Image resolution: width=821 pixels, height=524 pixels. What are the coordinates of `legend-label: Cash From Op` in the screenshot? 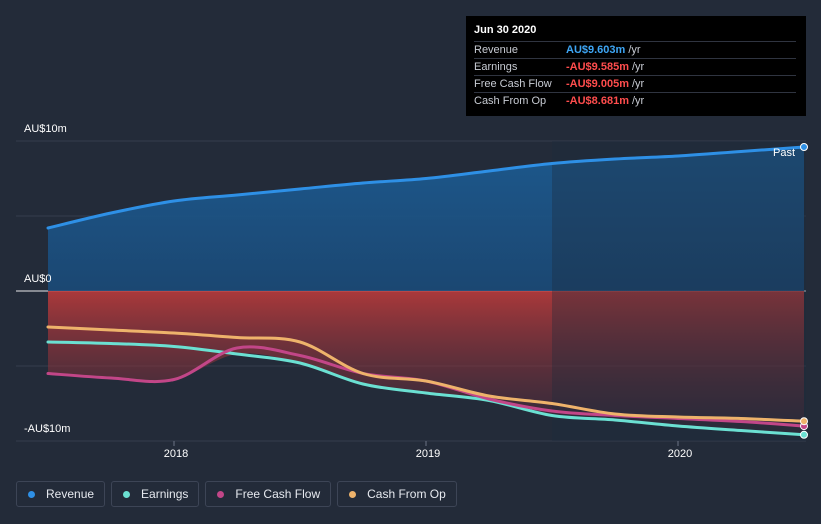 It's located at (406, 494).